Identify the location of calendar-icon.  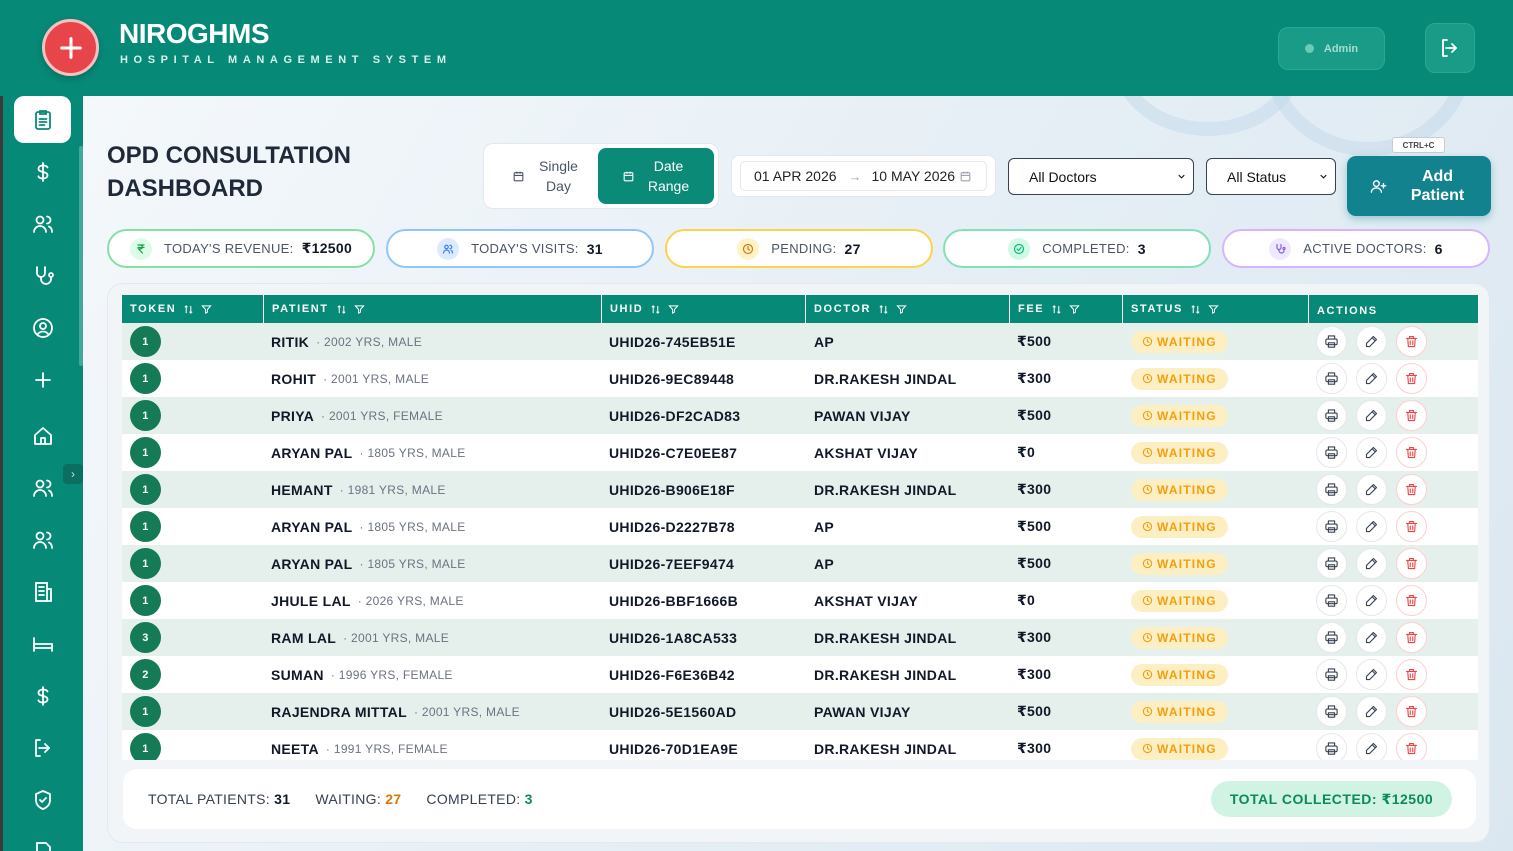
(628, 176).